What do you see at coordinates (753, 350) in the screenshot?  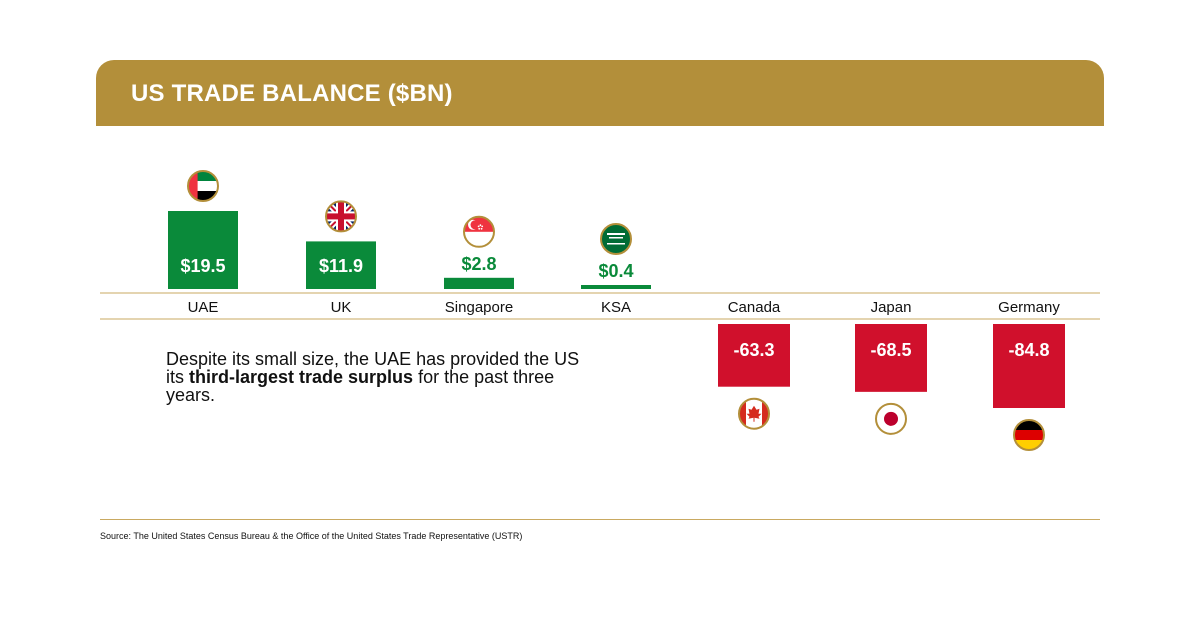 I see `data-label-canada: -63.3` at bounding box center [753, 350].